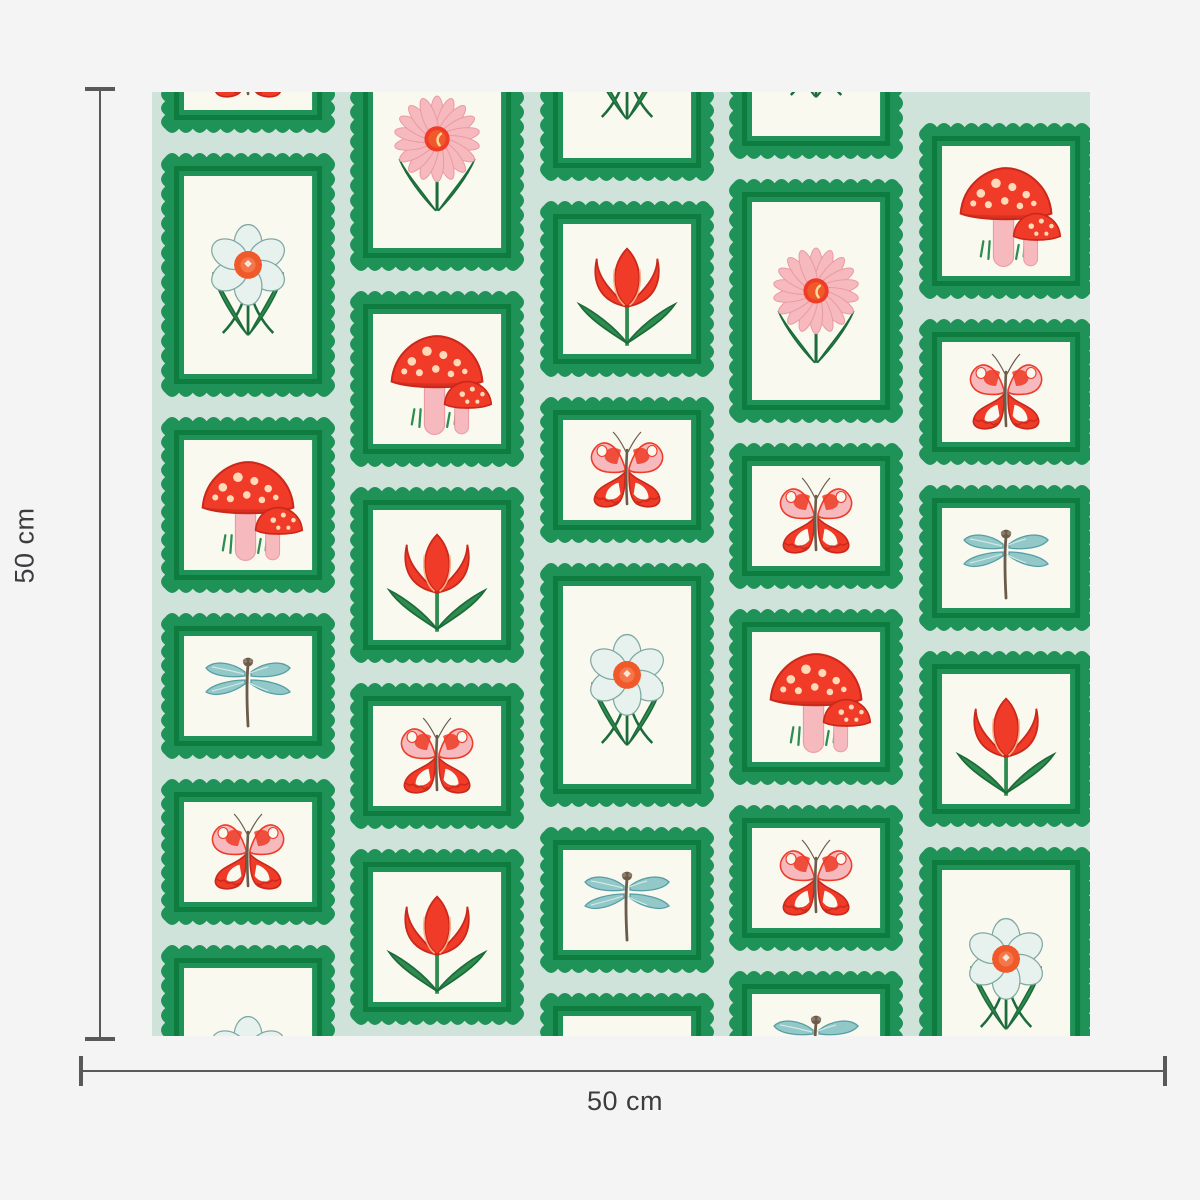 Image resolution: width=1200 pixels, height=1200 pixels. I want to click on height-label: 50 cm, so click(24, 545).